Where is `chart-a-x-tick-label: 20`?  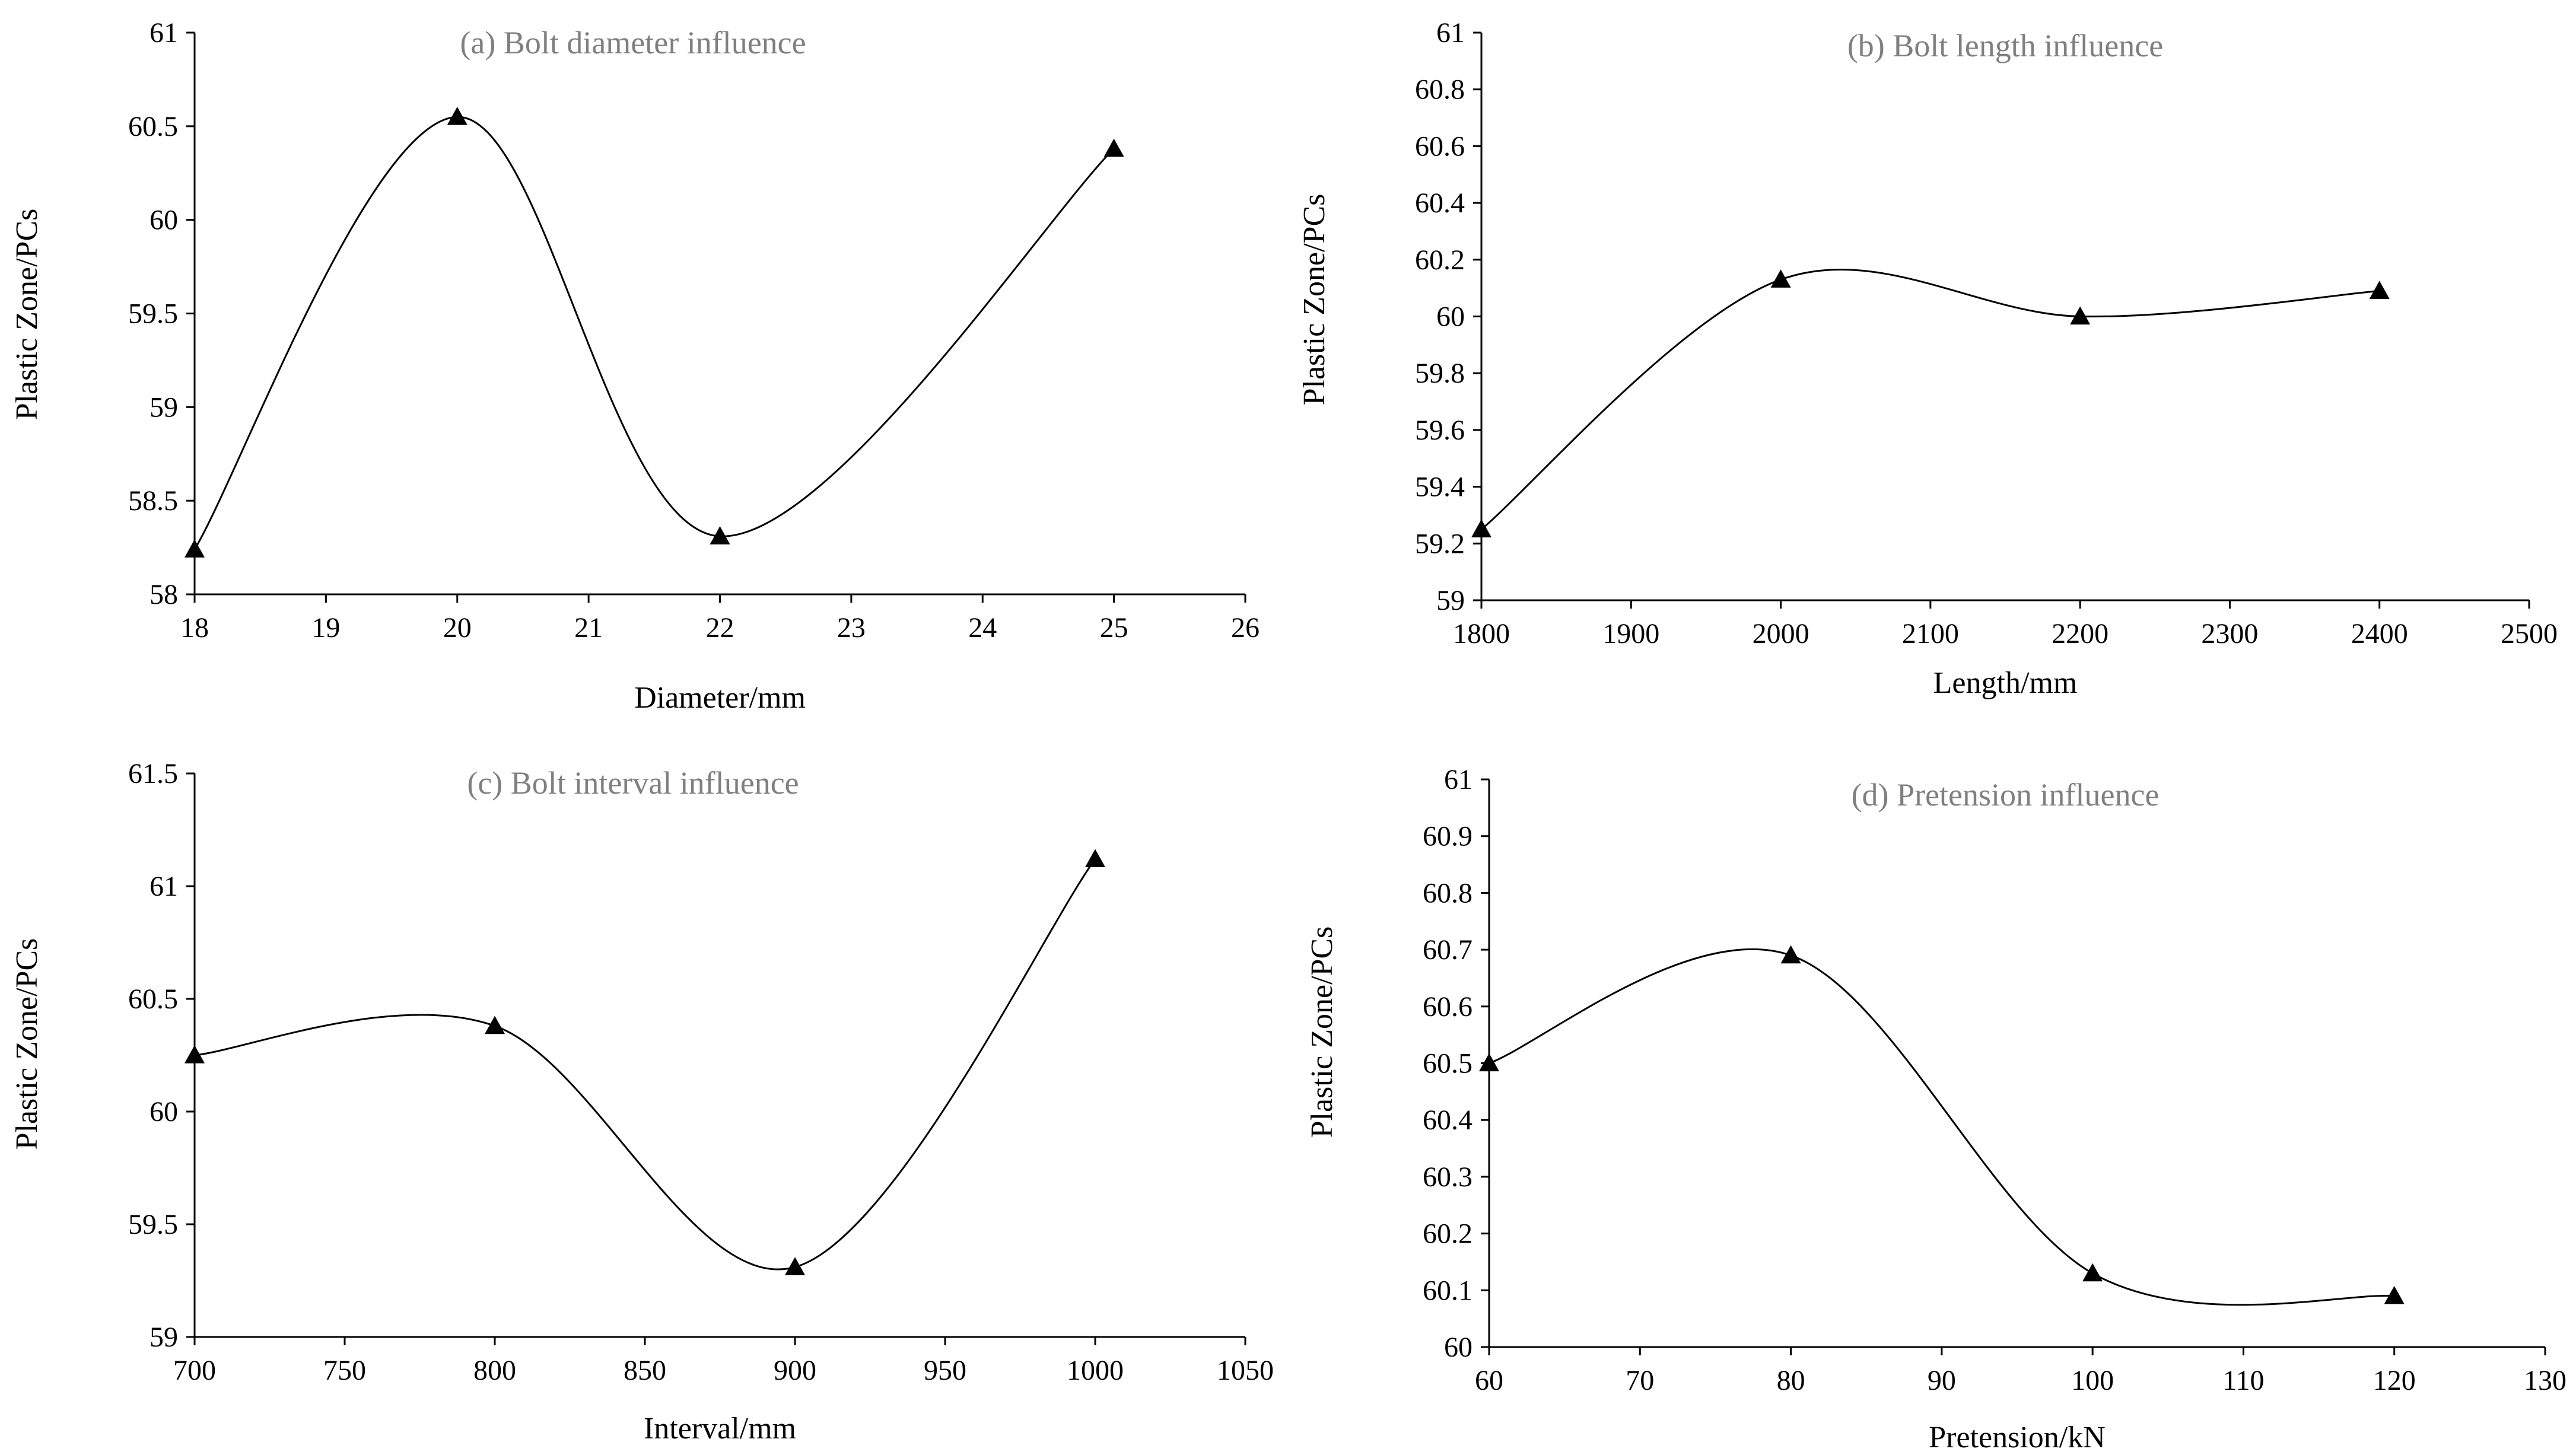
chart-a-x-tick-label: 20 is located at coordinates (457, 628).